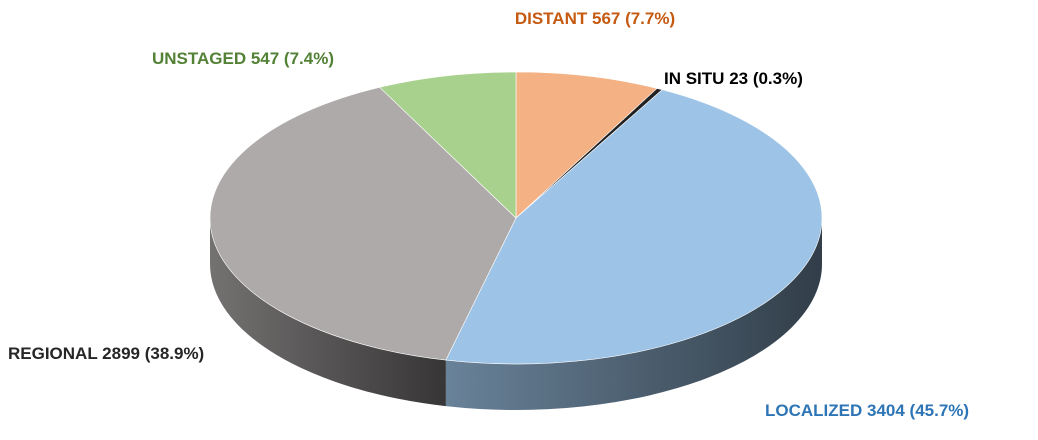 This screenshot has width=1038, height=440. I want to click on slice-label-name: UNSTAGED, so click(199, 58).